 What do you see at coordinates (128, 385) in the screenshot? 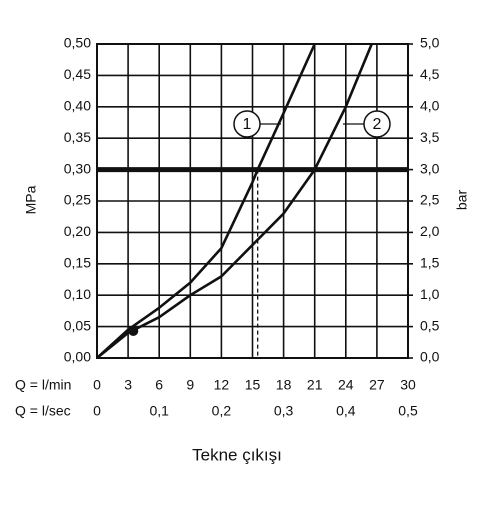
I see `x-tick-label: 3` at bounding box center [128, 385].